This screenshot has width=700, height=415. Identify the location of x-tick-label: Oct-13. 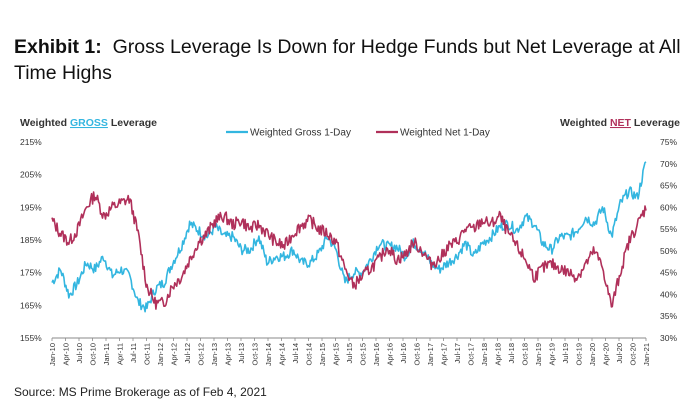
(255, 354).